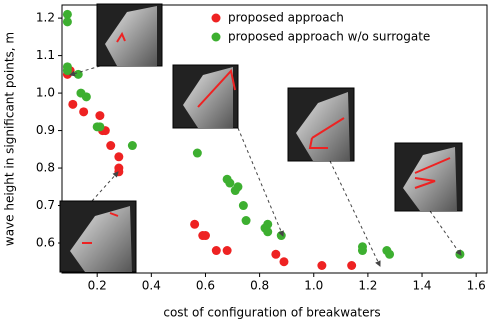 This screenshot has height=322, width=491. I want to click on y-tick-label: 1.1, so click(45, 55).